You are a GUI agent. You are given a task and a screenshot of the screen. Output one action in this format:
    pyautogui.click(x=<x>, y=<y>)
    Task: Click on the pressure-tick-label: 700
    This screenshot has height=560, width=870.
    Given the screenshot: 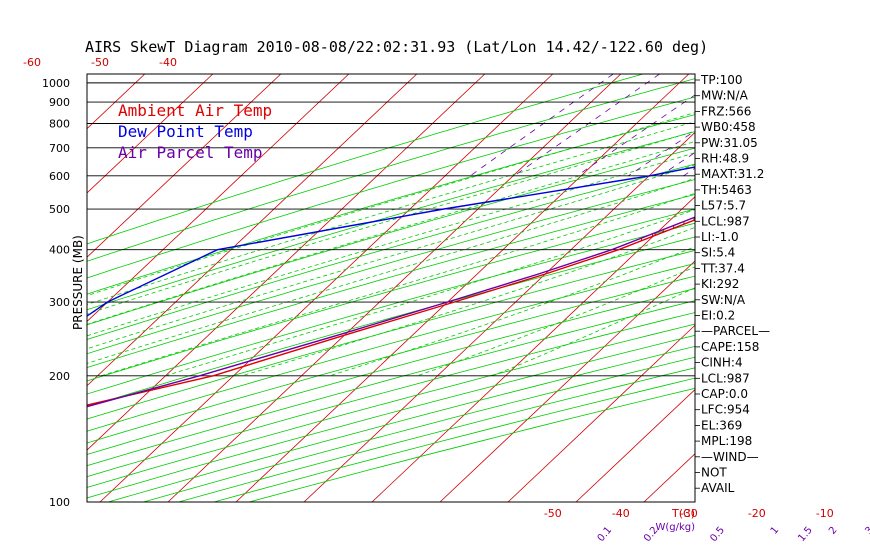 What is the action you would take?
    pyautogui.click(x=59, y=148)
    